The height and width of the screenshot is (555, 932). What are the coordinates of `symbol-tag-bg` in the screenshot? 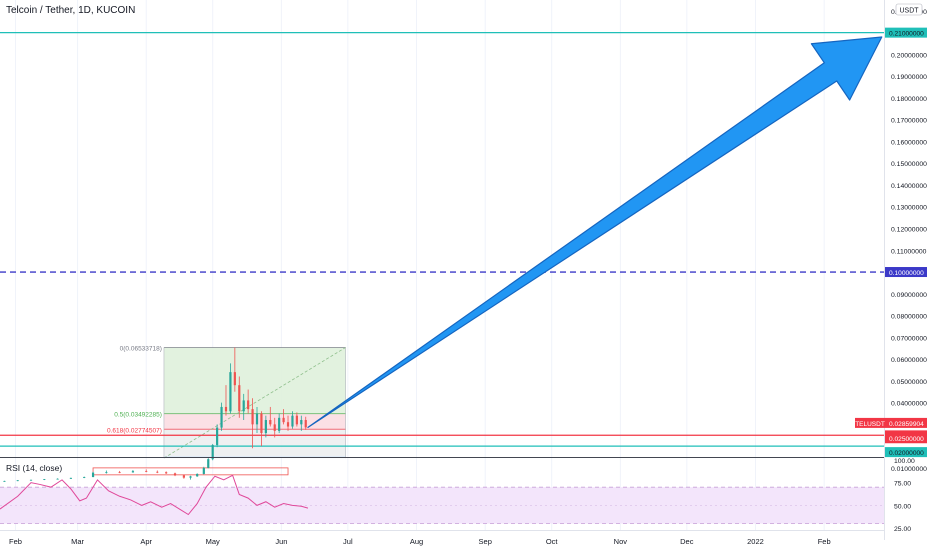 It's located at (870, 422).